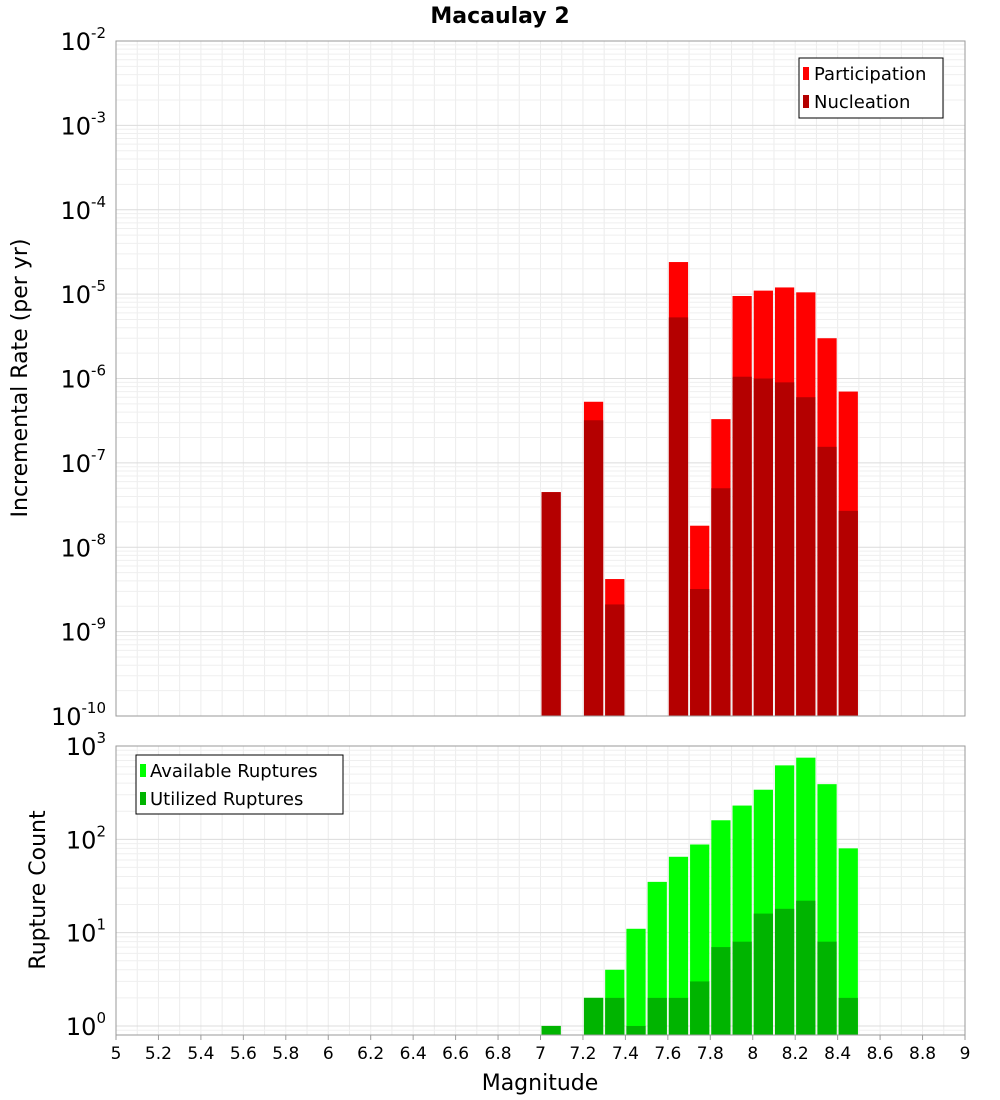 Image resolution: width=1000 pixels, height=1100 pixels. What do you see at coordinates (784, 971) in the screenshot?
I see `bottom-bar-s2-8.15` at bounding box center [784, 971].